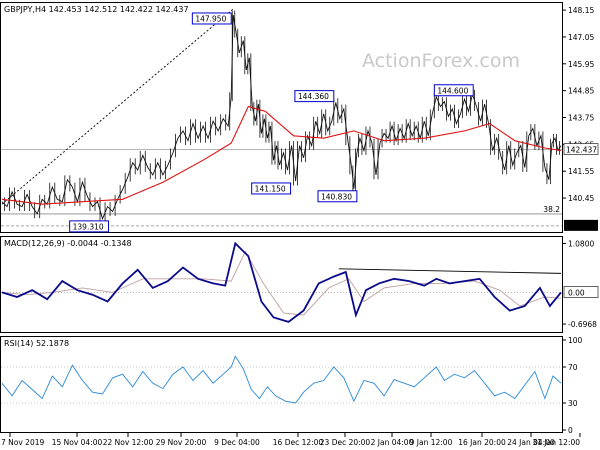  Describe the element at coordinates (570, 430) in the screenshot. I see `rsi-y-tick-label: 0` at that location.